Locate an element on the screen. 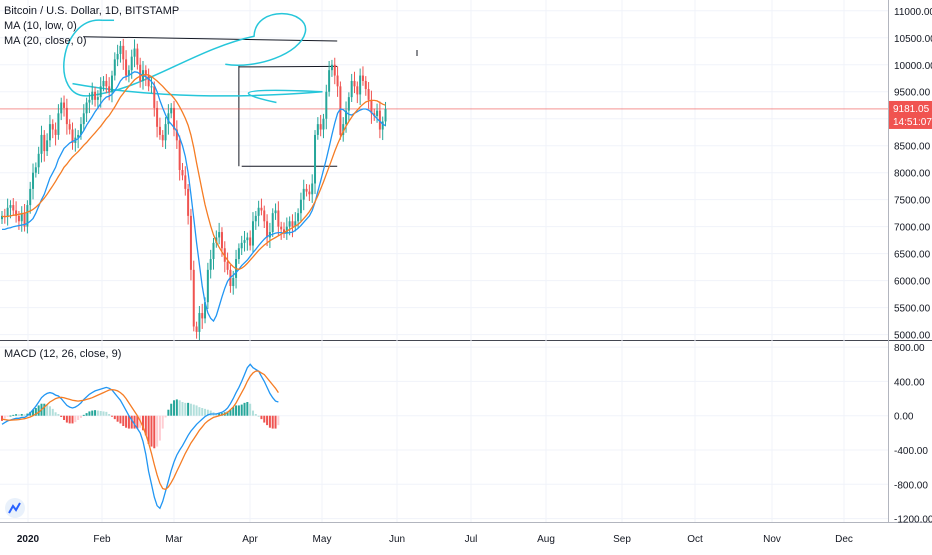  macd-tick-label: 0.00 is located at coordinates (904, 417).